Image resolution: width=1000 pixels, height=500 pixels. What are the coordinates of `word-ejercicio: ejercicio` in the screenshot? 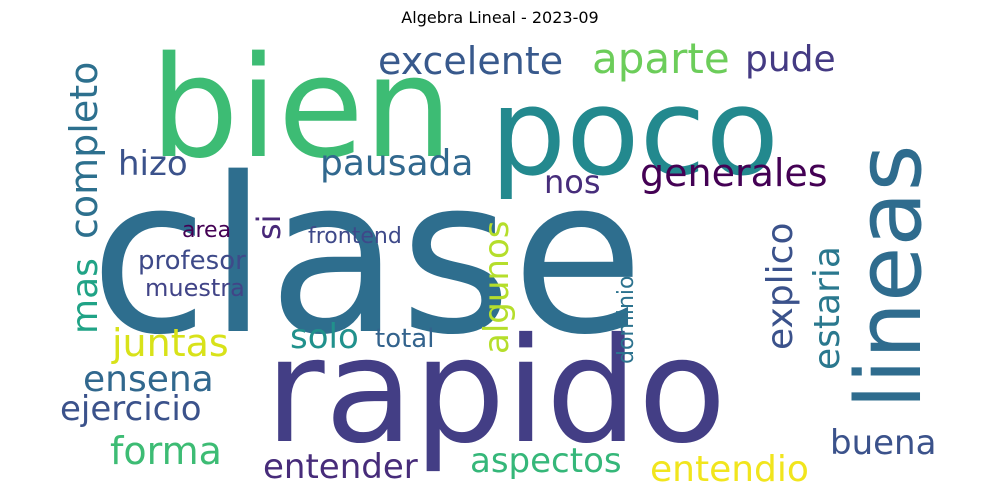 It's located at (131, 409).